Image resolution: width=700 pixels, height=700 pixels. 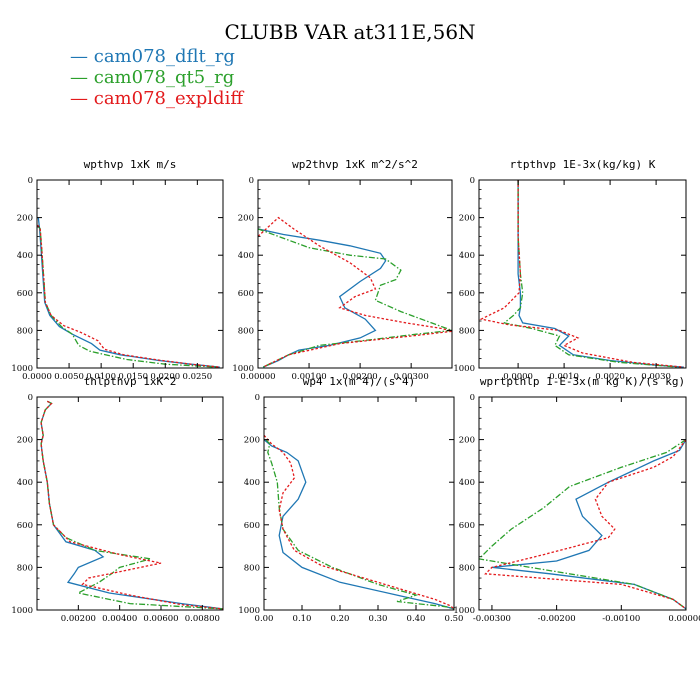 What do you see at coordinates (684, 619) in the screenshot?
I see `x-tick-label: 0.00000` at bounding box center [684, 619].